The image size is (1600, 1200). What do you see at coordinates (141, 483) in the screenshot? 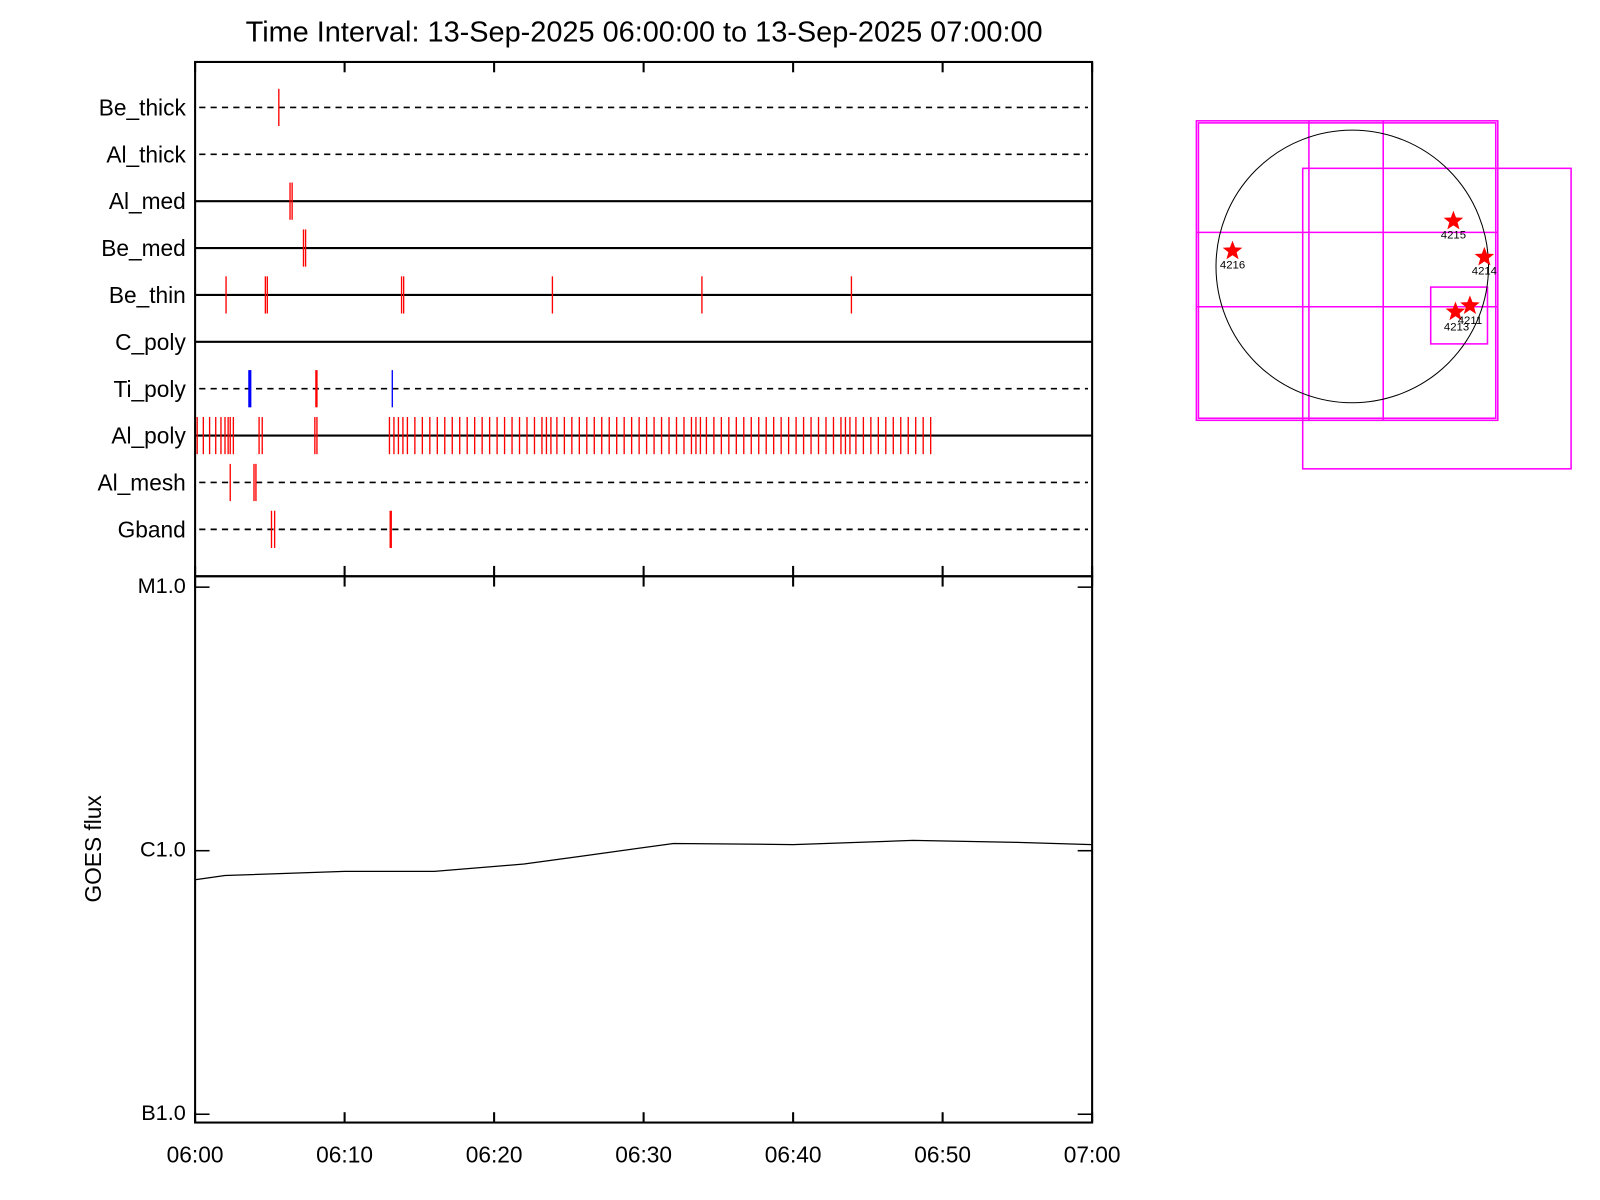
I see `row-label: Al_mesh` at bounding box center [141, 483].